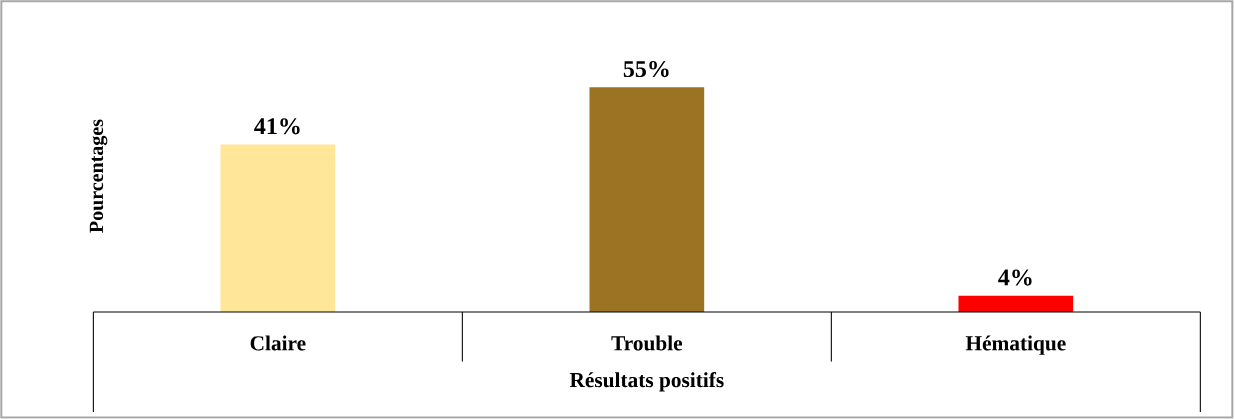  What do you see at coordinates (646, 382) in the screenshot?
I see `x-axis-title: Résultats positifs` at bounding box center [646, 382].